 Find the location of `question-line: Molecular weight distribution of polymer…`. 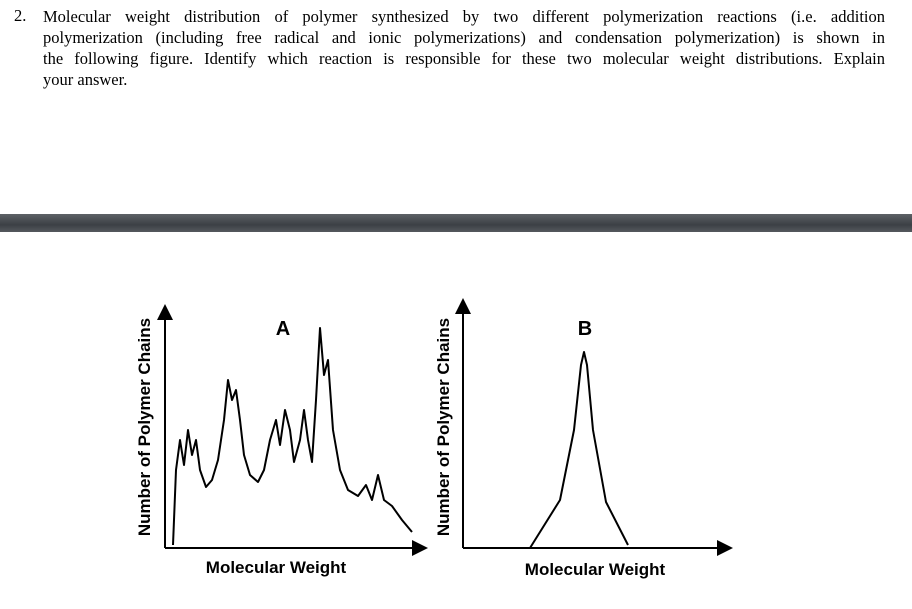

question-line: Molecular weight distribution of polymer… is located at coordinates (464, 16).